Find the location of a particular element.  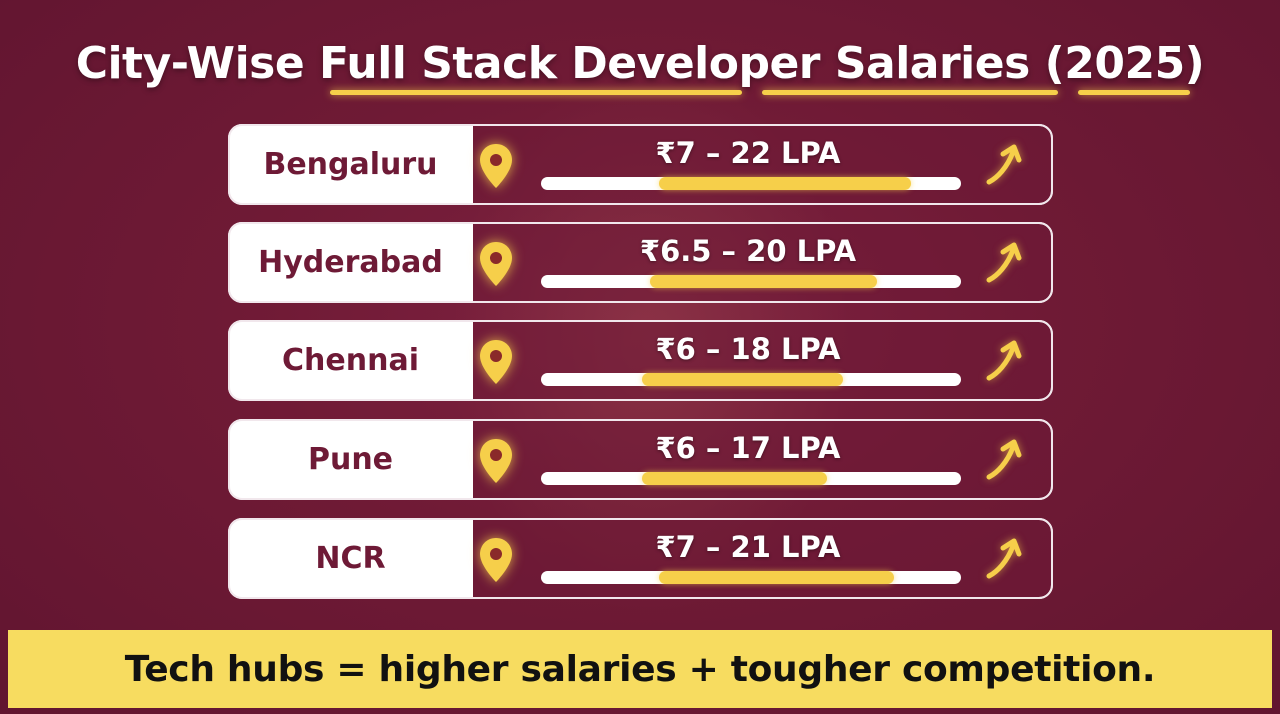

city-label: Pune is located at coordinates (350, 459).